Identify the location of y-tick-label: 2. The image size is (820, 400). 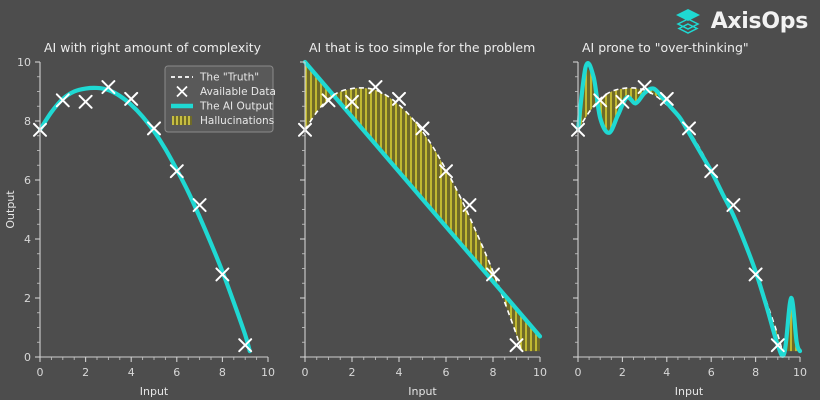
(27, 298).